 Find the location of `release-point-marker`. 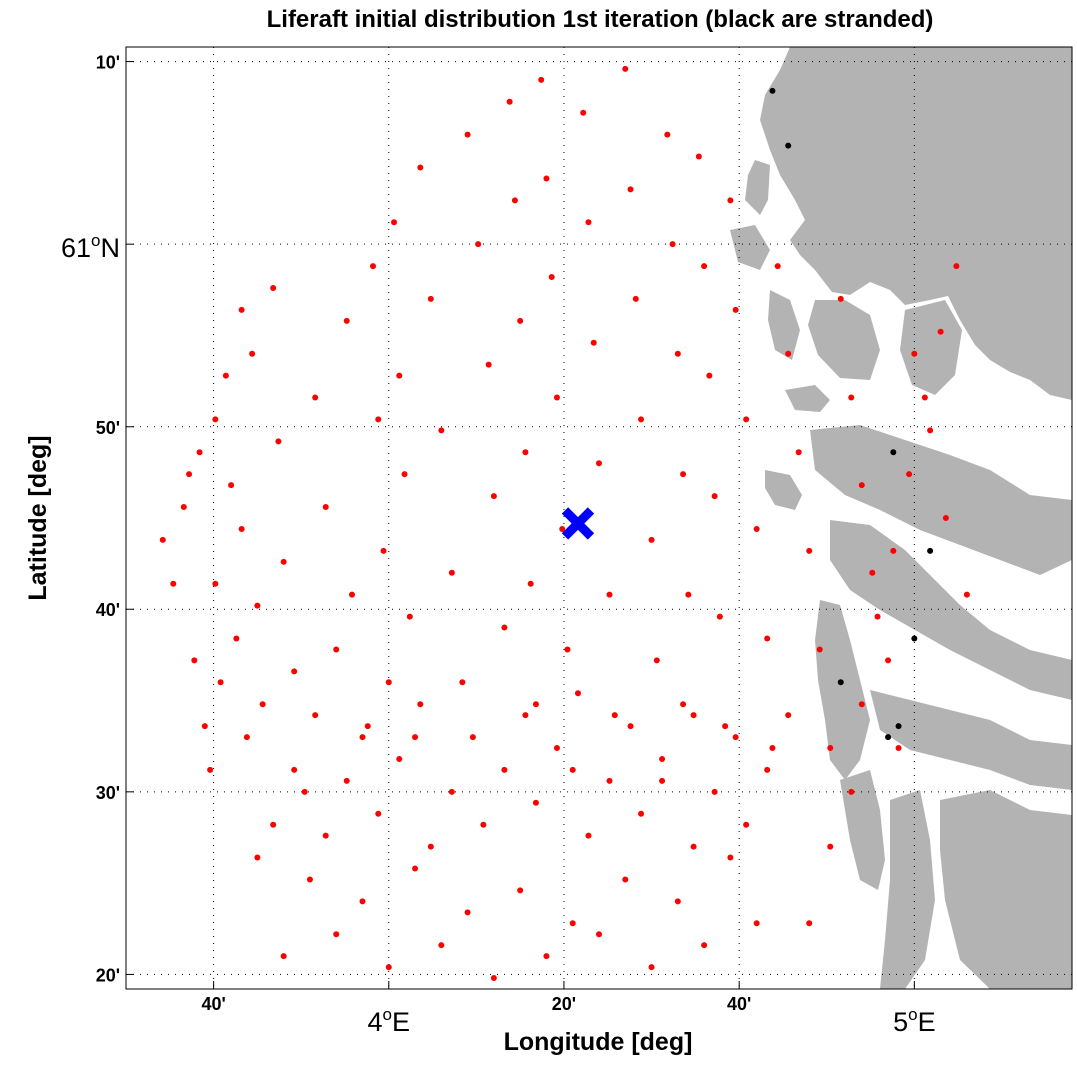

release-point-marker is located at coordinates (578, 523).